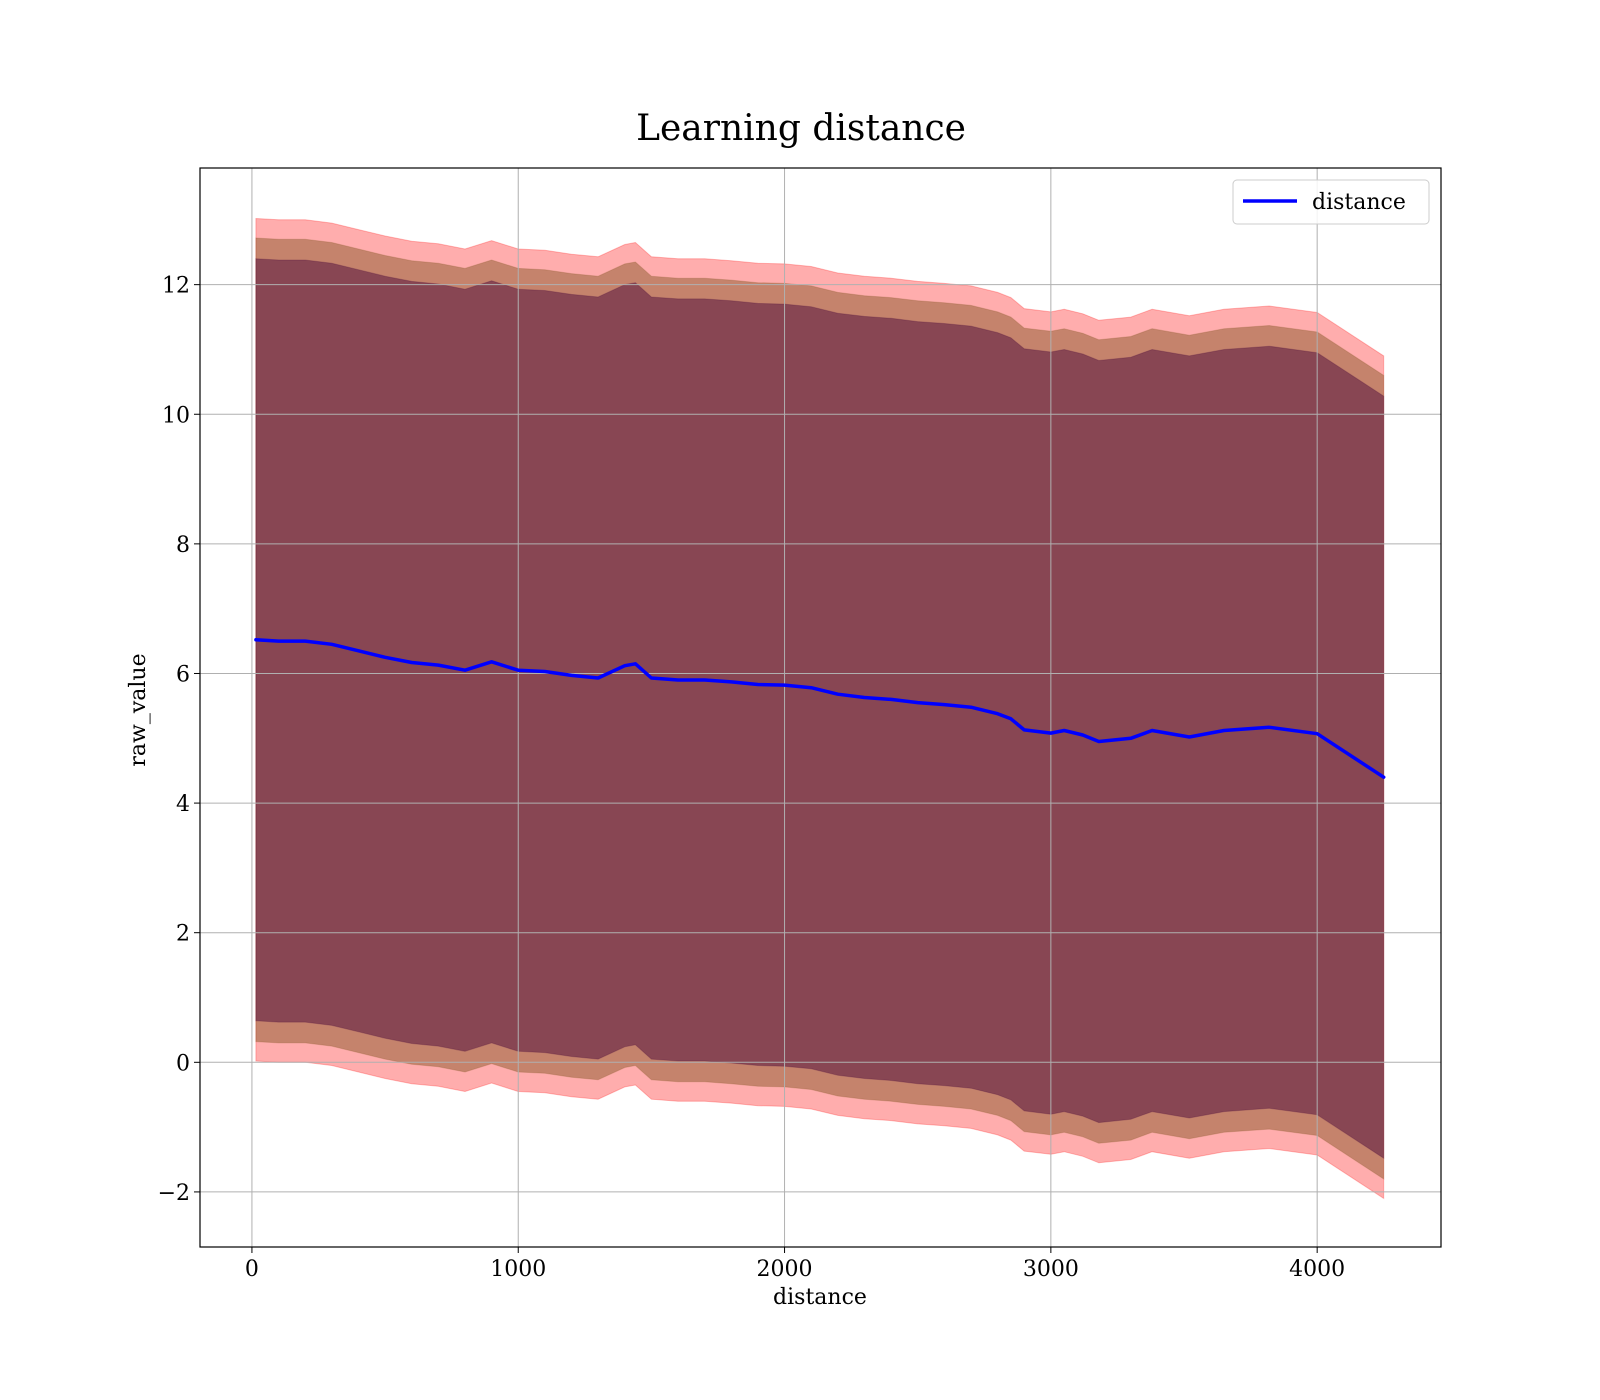  Describe the element at coordinates (176, 286) in the screenshot. I see `y-tick-label-7: 12` at that location.